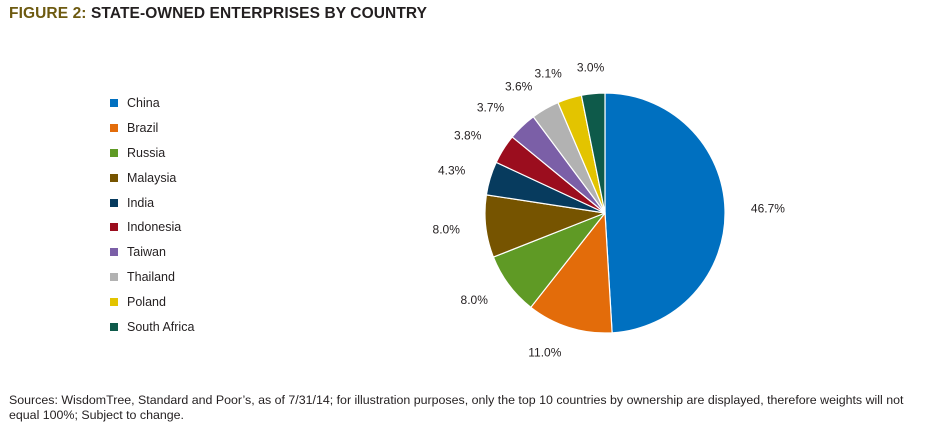 The height and width of the screenshot is (428, 936). What do you see at coordinates (141, 202) in the screenshot?
I see `legend-label: India` at bounding box center [141, 202].